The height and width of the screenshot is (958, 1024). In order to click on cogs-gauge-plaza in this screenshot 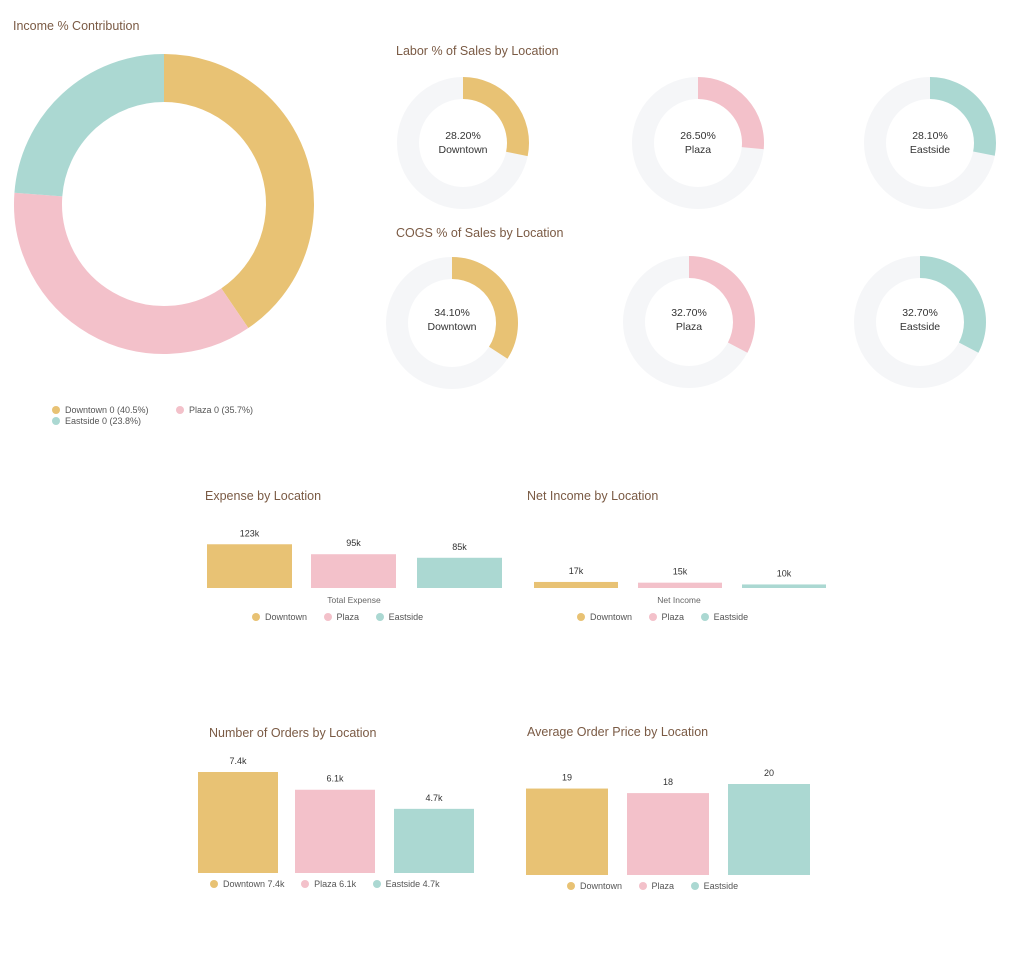, I will do `click(689, 322)`.